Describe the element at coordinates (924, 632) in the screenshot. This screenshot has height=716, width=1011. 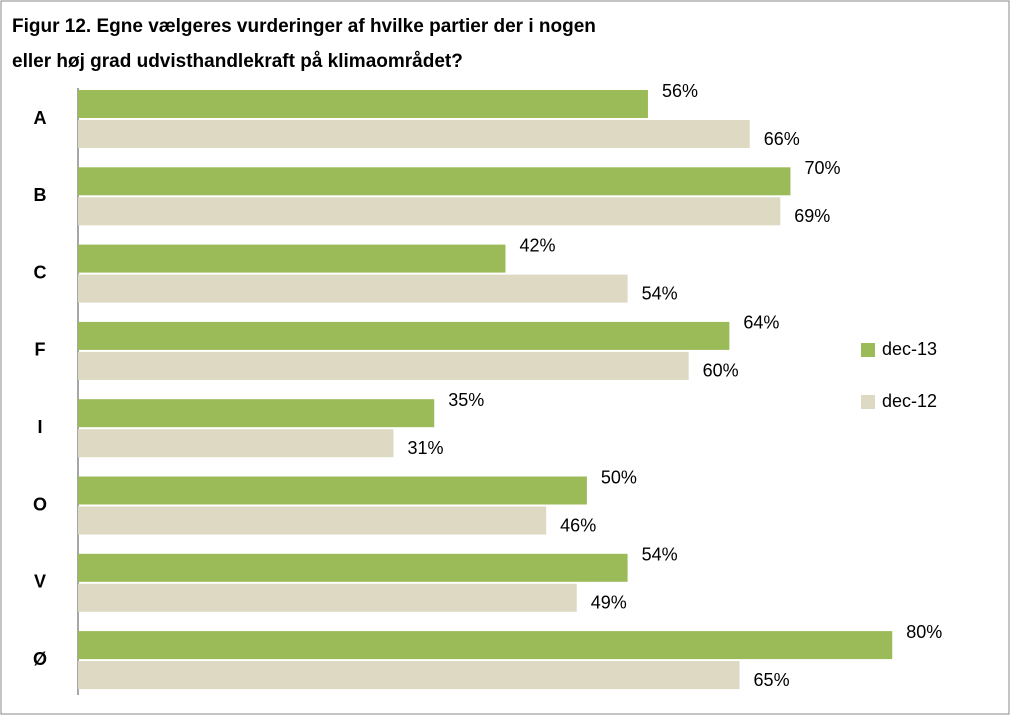
I see `value-label: 80%` at that location.